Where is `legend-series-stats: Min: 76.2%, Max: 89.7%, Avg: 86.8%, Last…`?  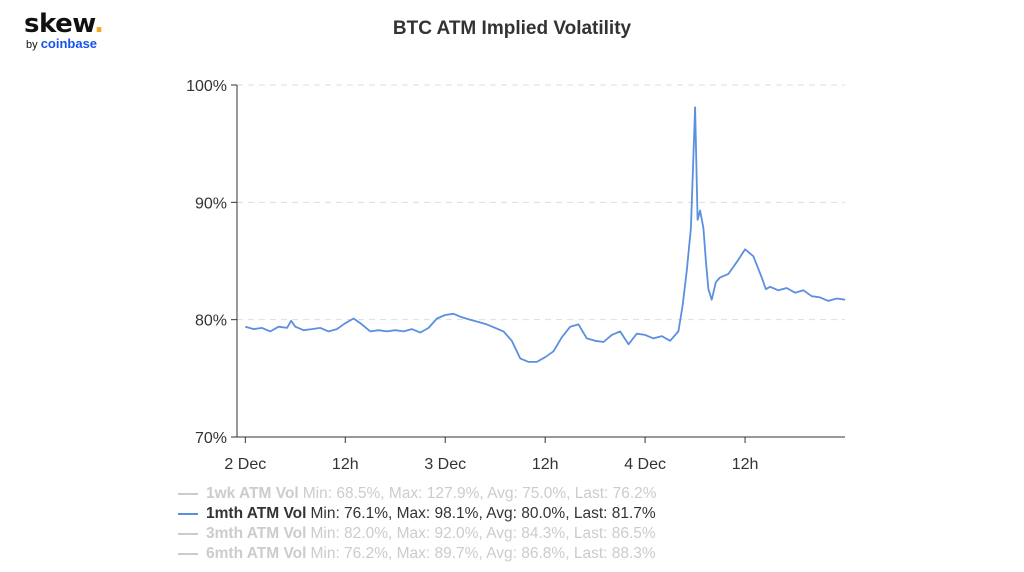
legend-series-stats: Min: 76.2%, Max: 89.7%, Avg: 86.8%, Last… is located at coordinates (483, 553).